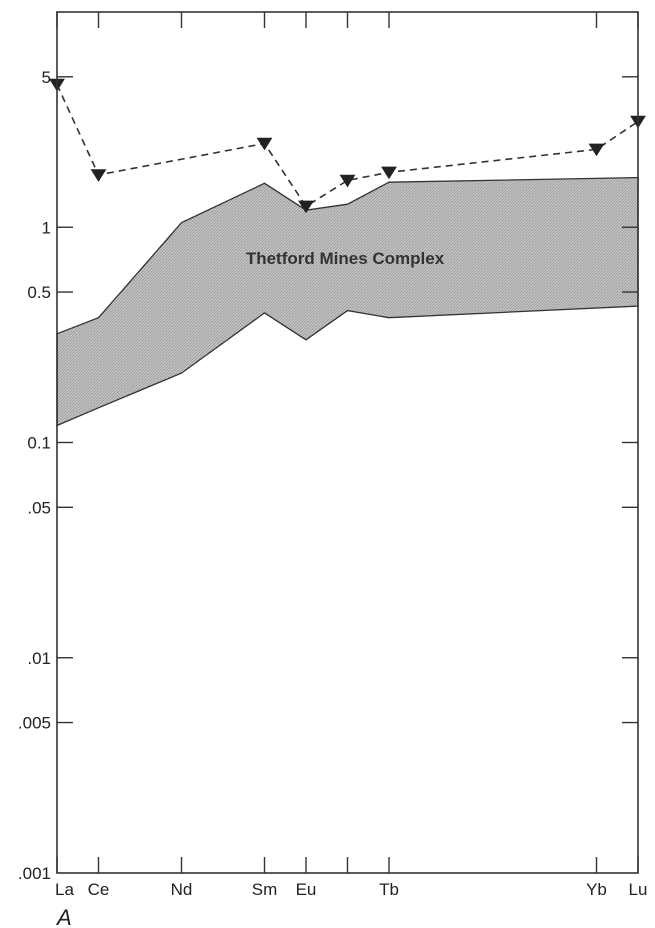 Image resolution: width=655 pixels, height=928 pixels. I want to click on y-tick-label-3: 0.1, so click(39, 443).